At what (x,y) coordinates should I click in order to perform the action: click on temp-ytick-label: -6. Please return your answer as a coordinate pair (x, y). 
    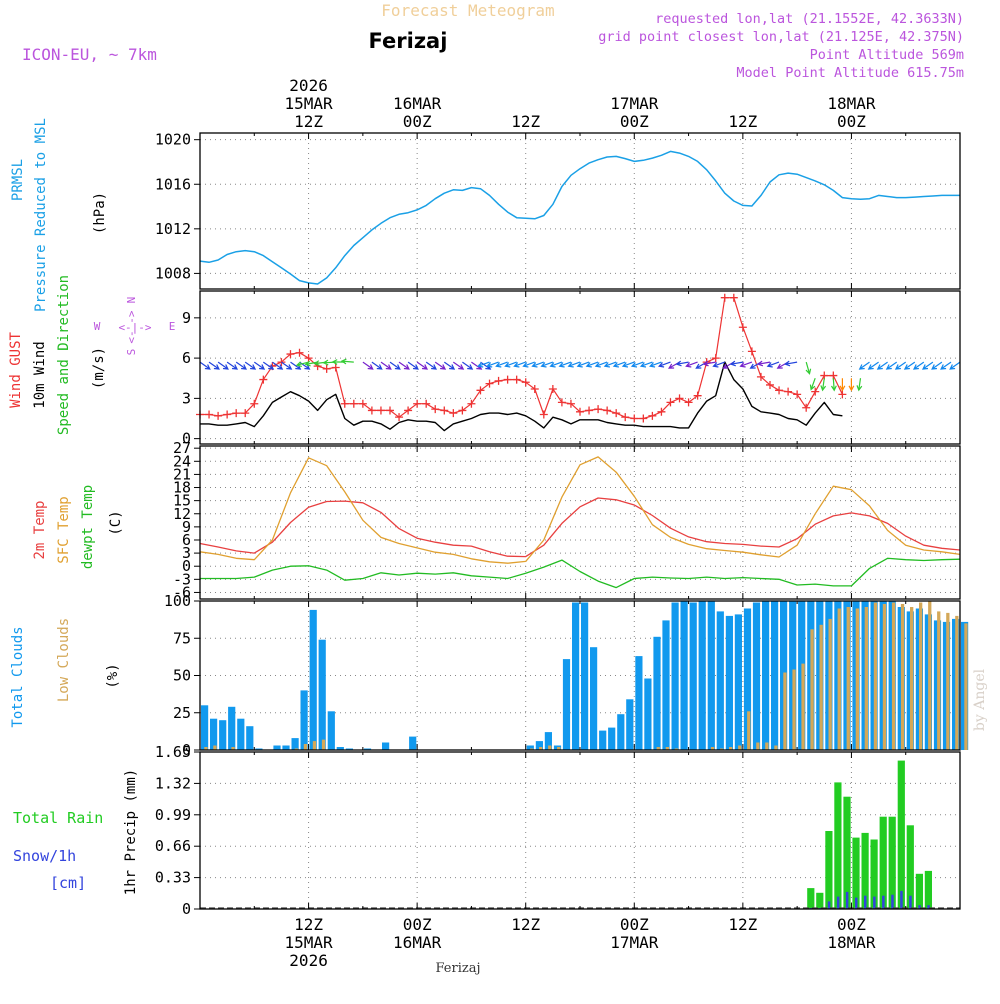
    Looking at the image, I should click on (182, 592).